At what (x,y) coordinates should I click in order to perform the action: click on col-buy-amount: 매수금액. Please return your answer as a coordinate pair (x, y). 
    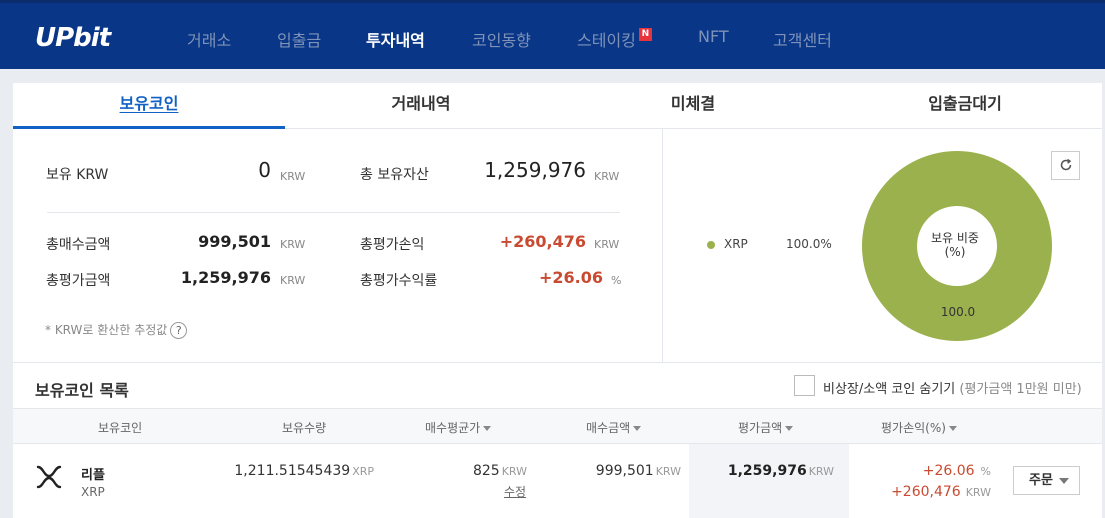
    Looking at the image, I should click on (614, 427).